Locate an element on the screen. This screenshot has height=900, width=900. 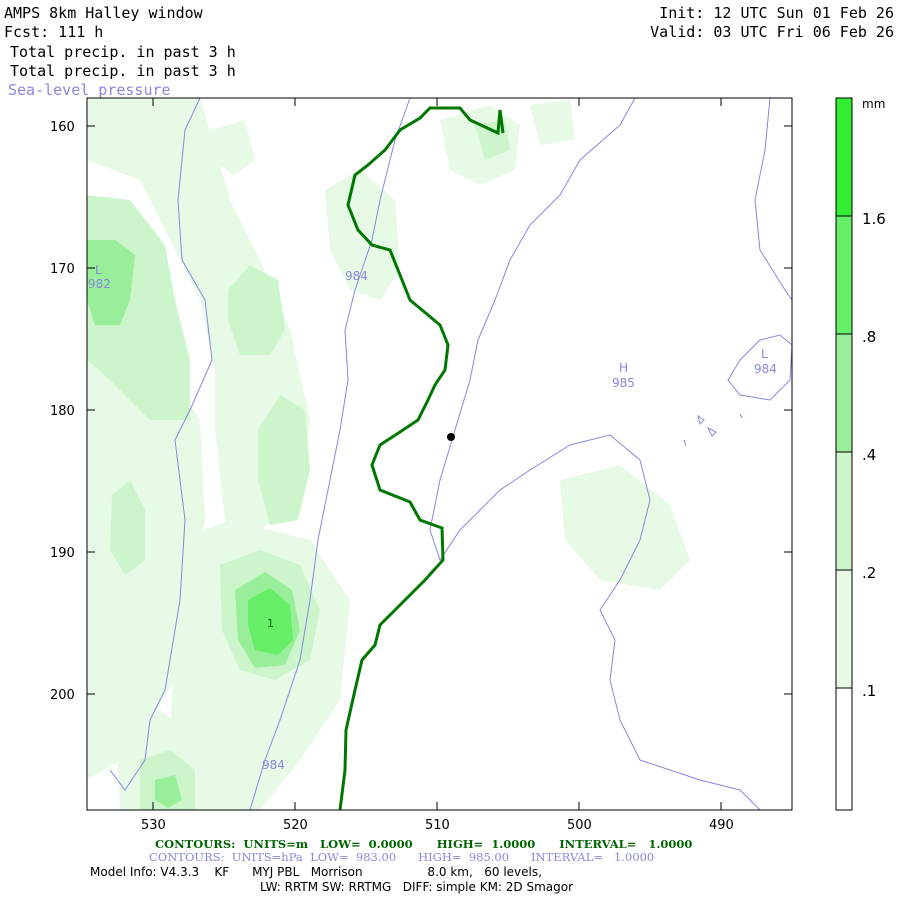
precip-band-3c is located at coordinates (168, 791).